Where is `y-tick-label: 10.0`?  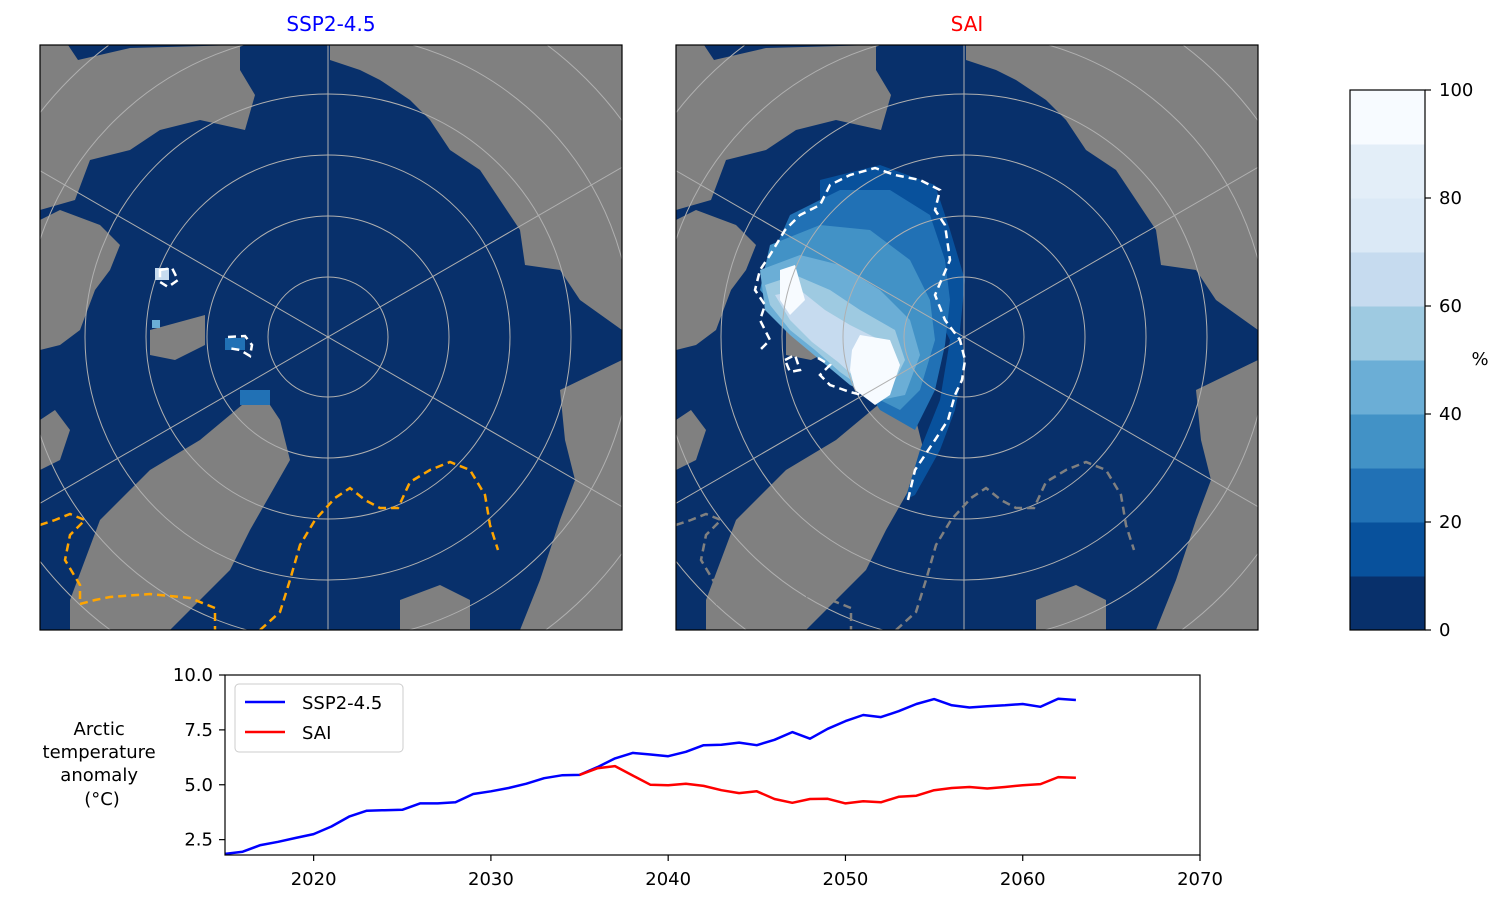 y-tick-label: 10.0 is located at coordinates (193, 675).